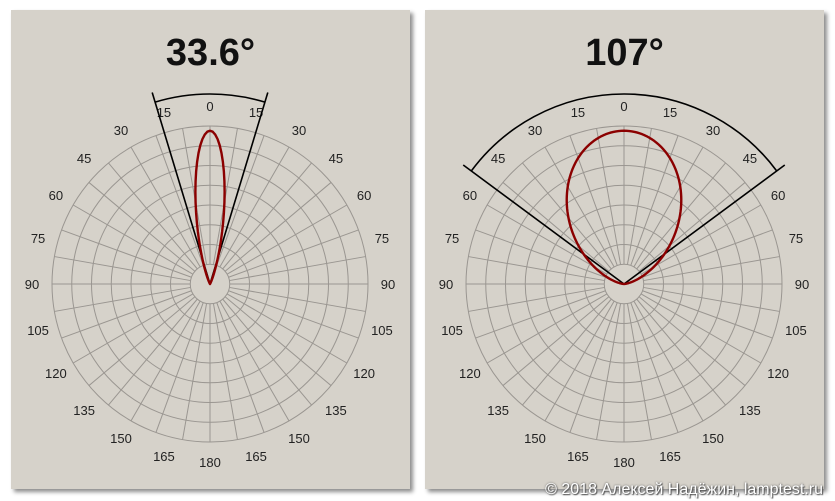 This screenshot has height=501, width=835. What do you see at coordinates (624, 53) in the screenshot?
I see `beam-angle-title: 107°` at bounding box center [624, 53].